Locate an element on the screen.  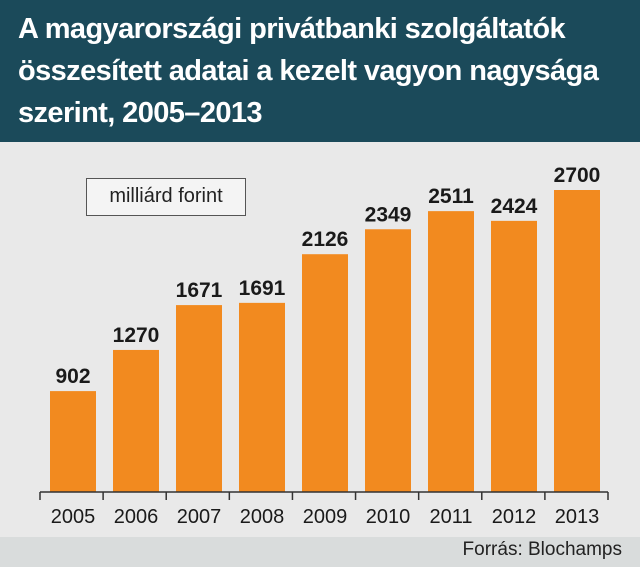
tick-label-2008: 2008 is located at coordinates (262, 517).